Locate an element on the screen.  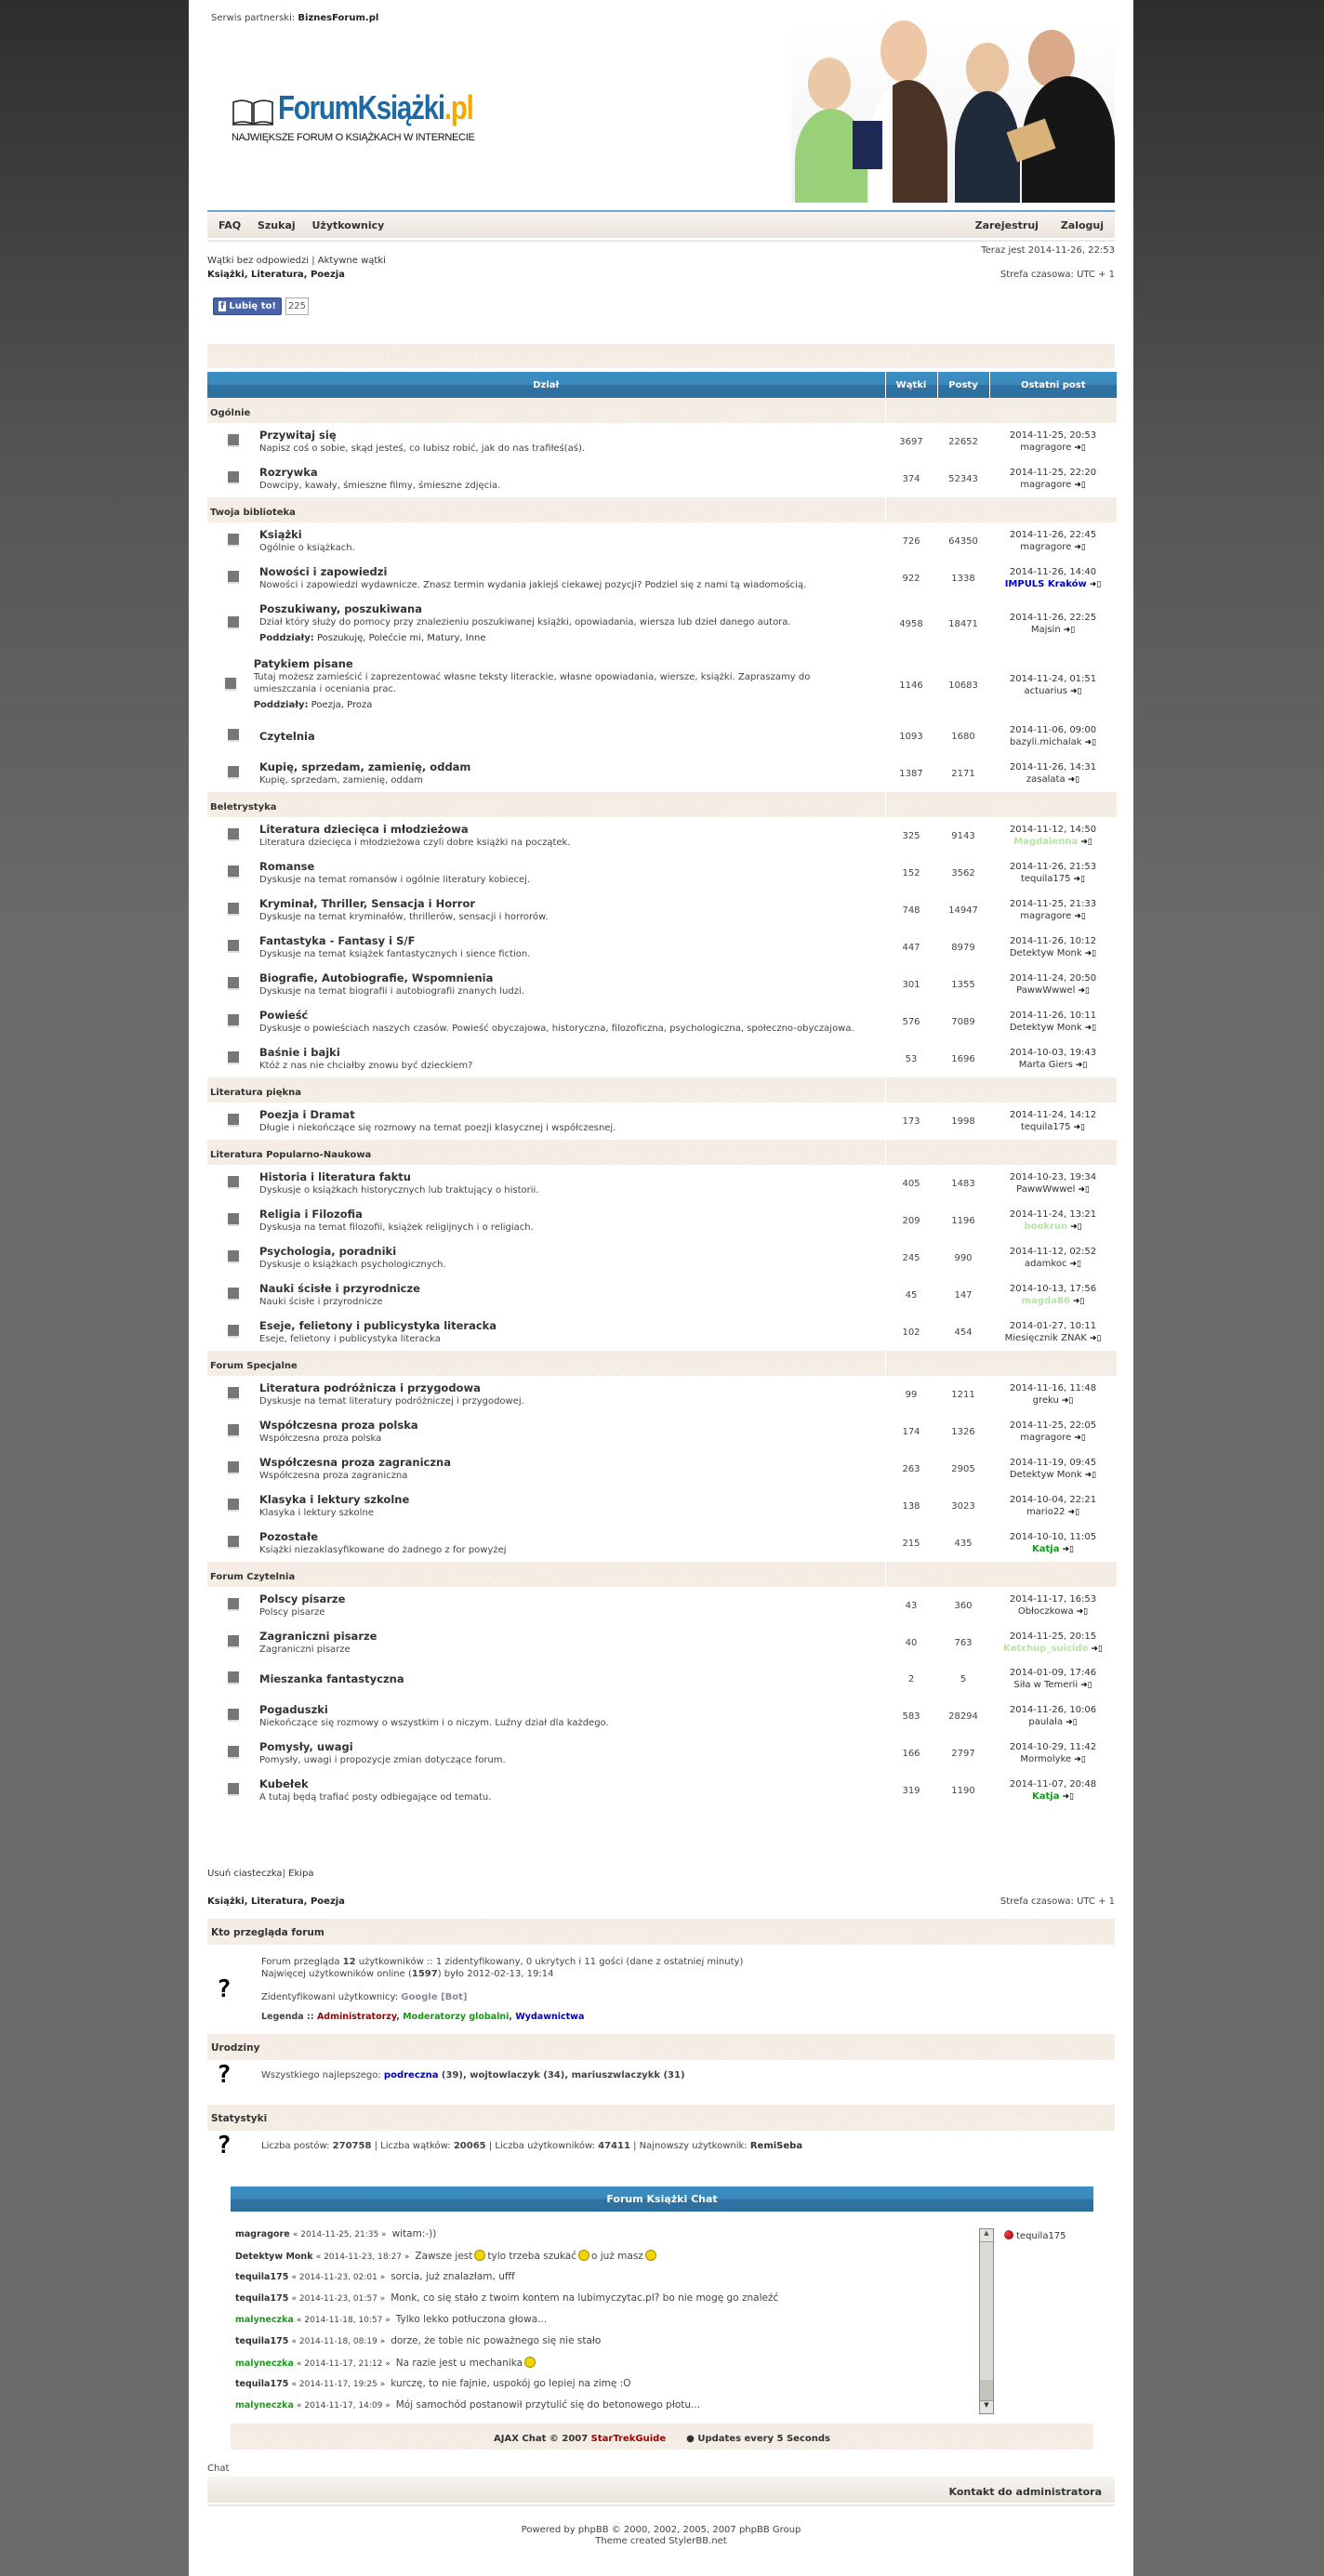
forum-title-link: Pozostałe is located at coordinates (289, 1536).